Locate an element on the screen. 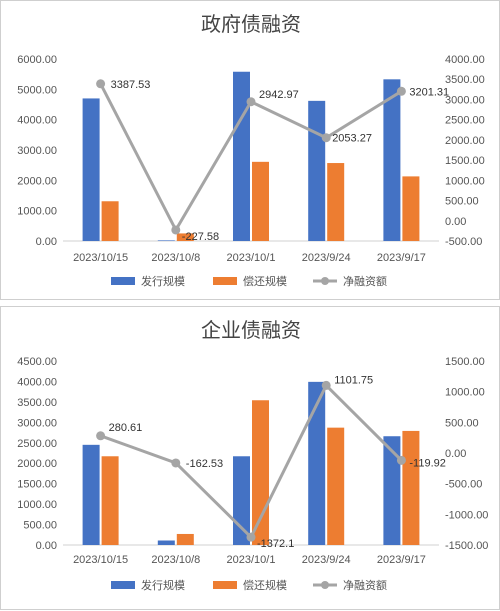 The height and width of the screenshot is (611, 500). y-right-tick-label: -1500.00 is located at coordinates (466, 546).